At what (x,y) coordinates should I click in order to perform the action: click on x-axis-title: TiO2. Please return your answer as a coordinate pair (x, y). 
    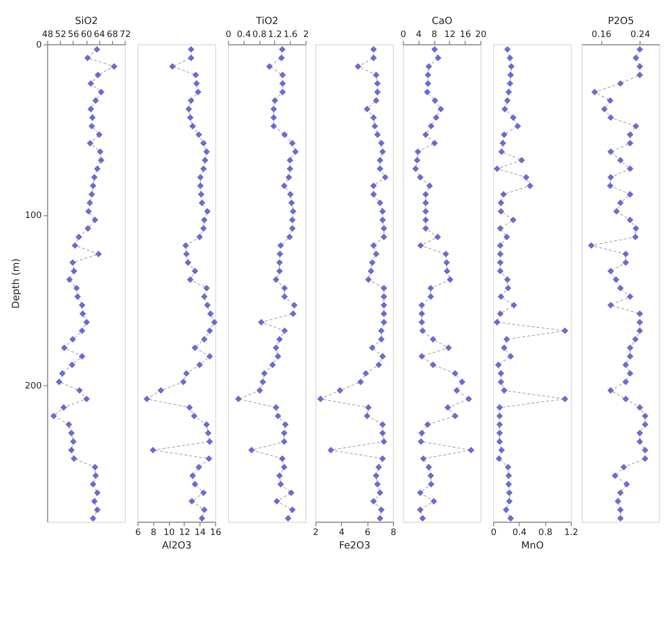
    Looking at the image, I should click on (266, 22).